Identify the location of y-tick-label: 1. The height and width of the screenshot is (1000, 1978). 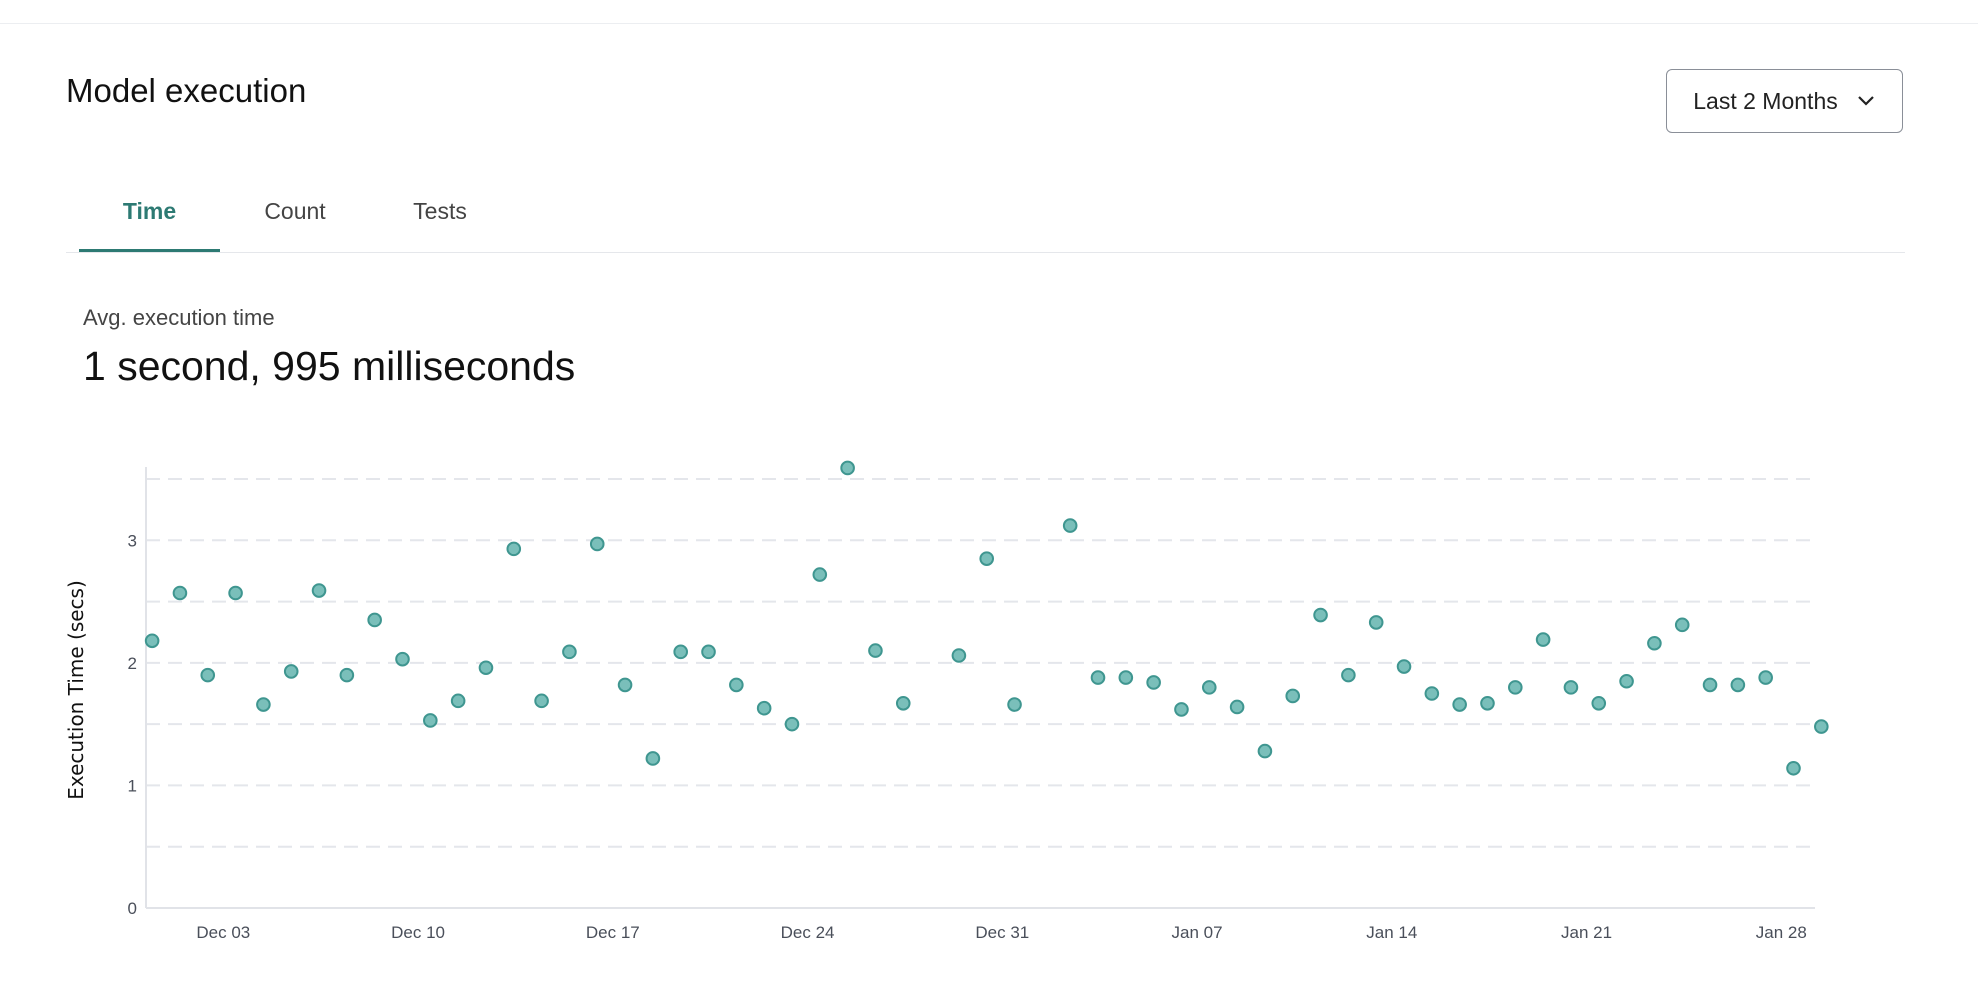
(132, 785).